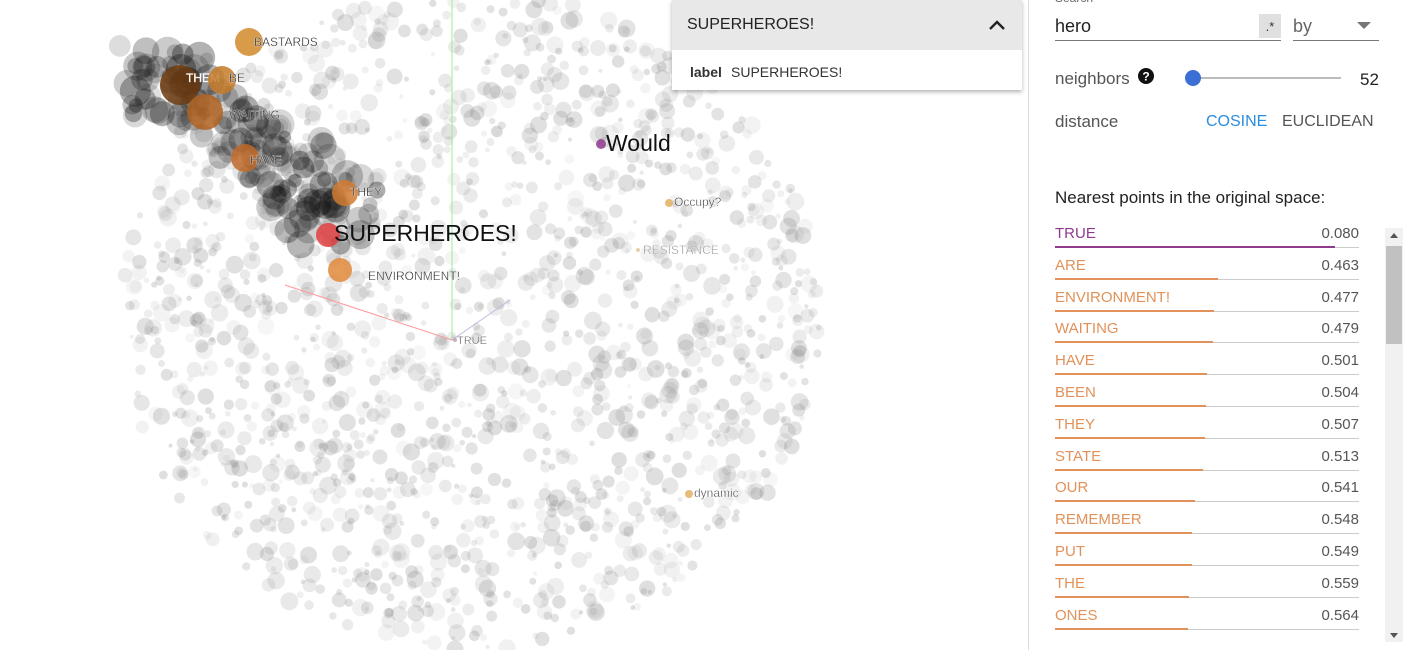 The width and height of the screenshot is (1404, 650). Describe the element at coordinates (1207, 305) in the screenshot. I see `neighbor-row: ENVIRONMENT! 0.477` at that location.